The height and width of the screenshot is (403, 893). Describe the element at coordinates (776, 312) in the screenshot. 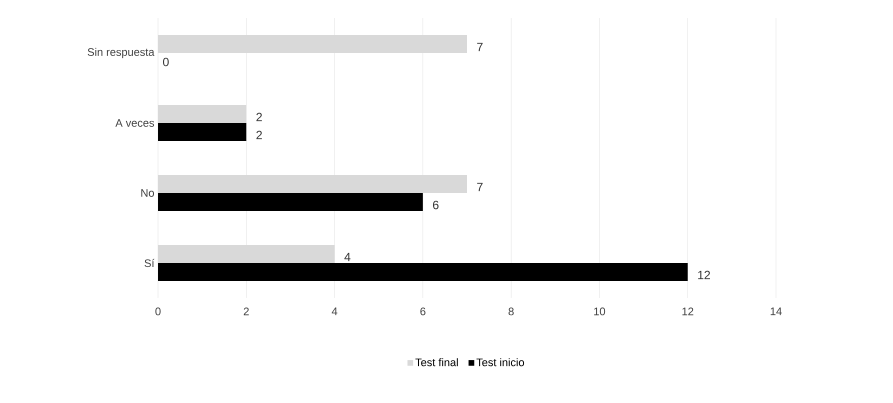

I see `x-tick-label: 14` at that location.